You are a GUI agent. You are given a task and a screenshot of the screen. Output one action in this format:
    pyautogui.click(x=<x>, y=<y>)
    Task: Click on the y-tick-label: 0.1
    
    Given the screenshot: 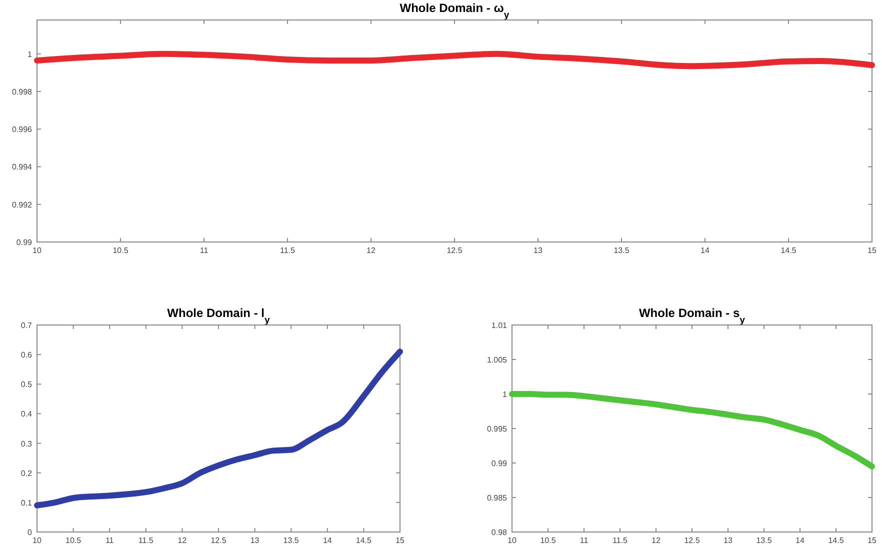 What is the action you would take?
    pyautogui.click(x=26, y=503)
    